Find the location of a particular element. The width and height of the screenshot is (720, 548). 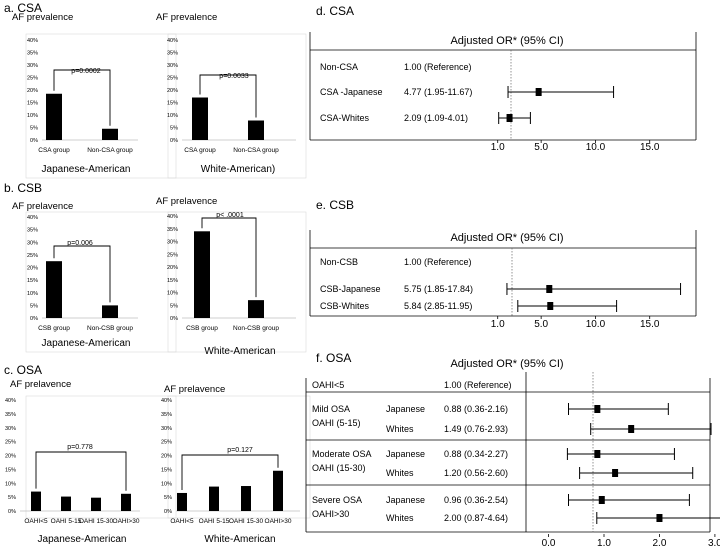

p-value-label: p=0.0002 is located at coordinates (85, 71).